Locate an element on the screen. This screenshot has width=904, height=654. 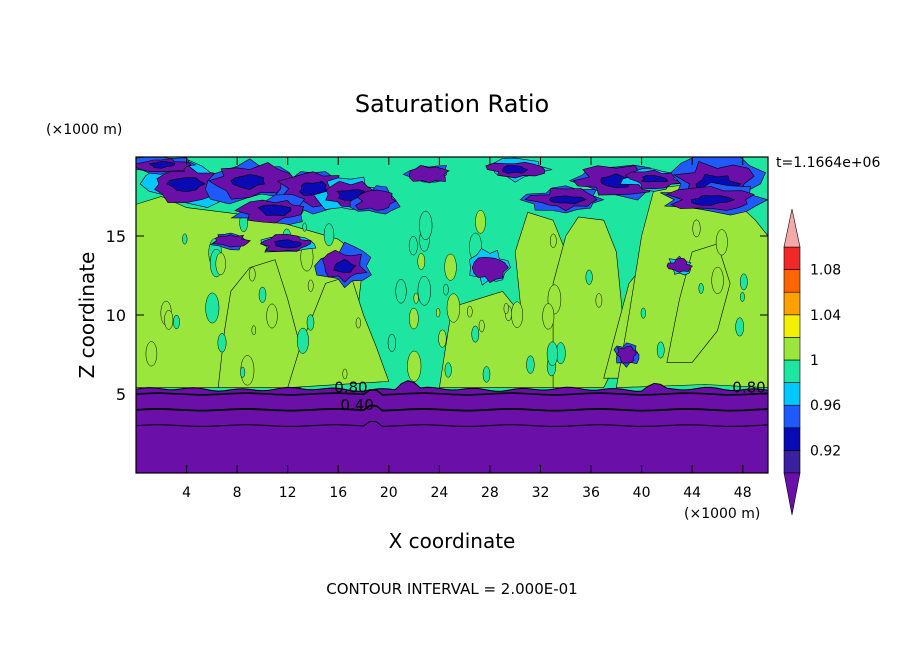
colorbar-over-arrow is located at coordinates (792, 228).